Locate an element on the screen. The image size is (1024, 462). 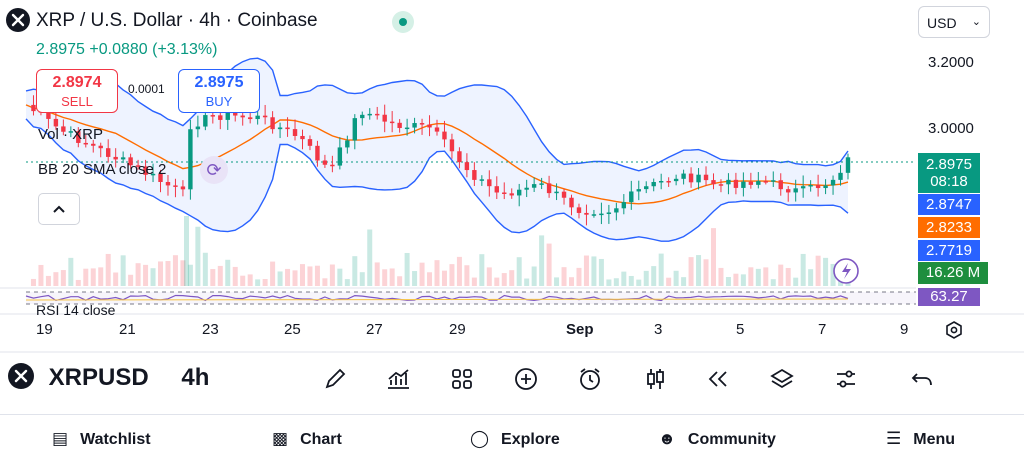
nav-community: ☻ Community is located at coordinates (717, 439).